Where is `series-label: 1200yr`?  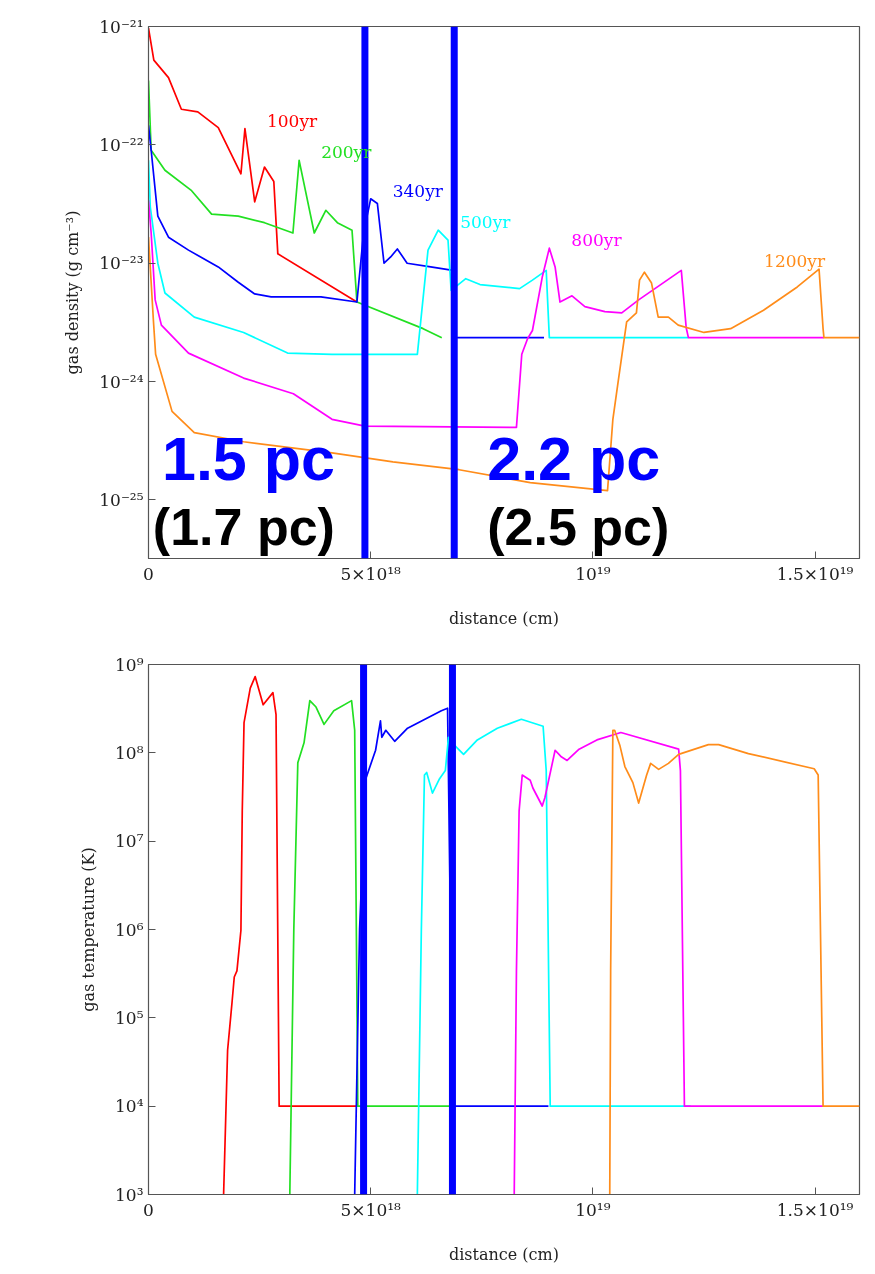
series-label: 1200yr is located at coordinates (795, 261).